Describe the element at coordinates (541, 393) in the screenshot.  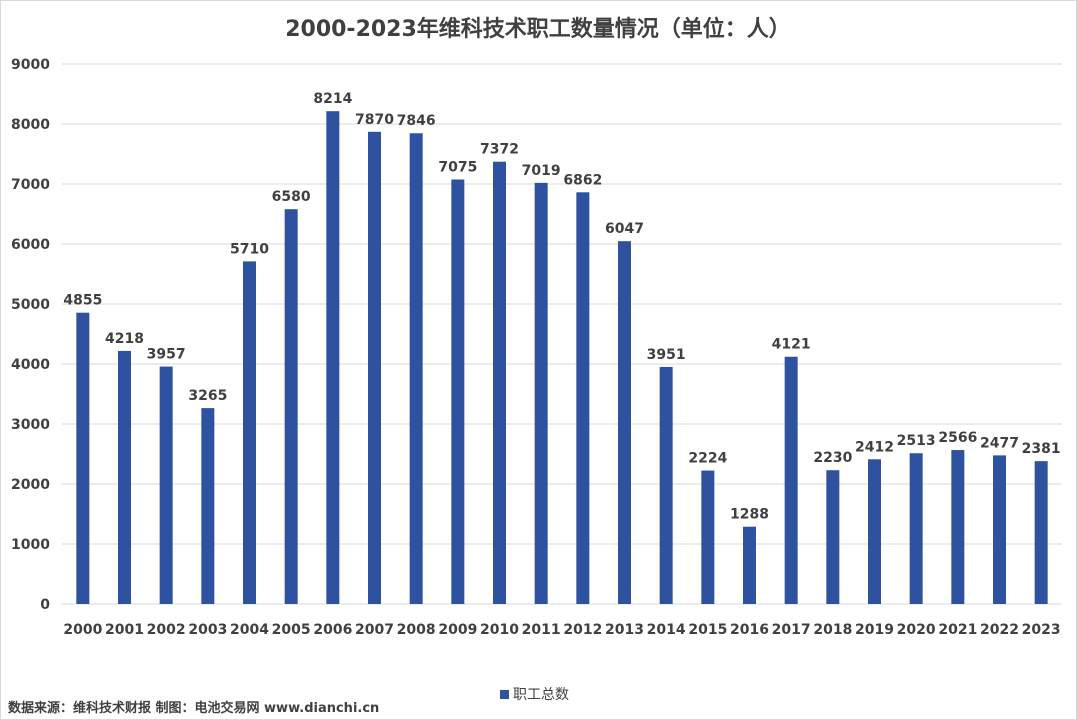
I see `bar-2011` at that location.